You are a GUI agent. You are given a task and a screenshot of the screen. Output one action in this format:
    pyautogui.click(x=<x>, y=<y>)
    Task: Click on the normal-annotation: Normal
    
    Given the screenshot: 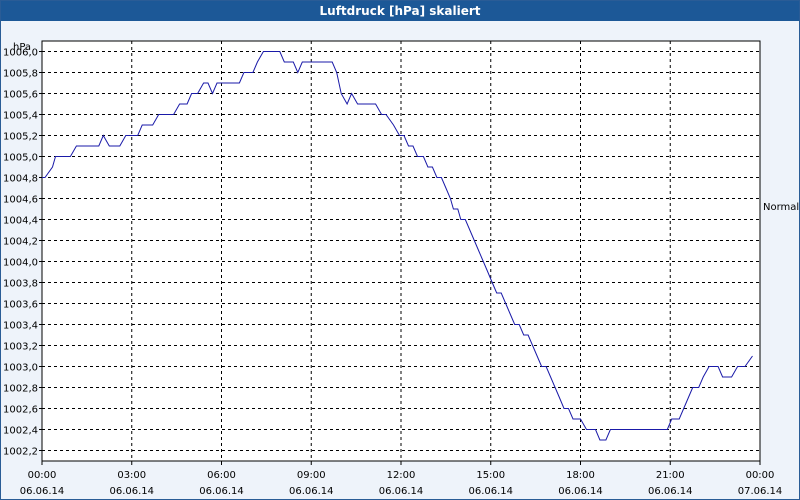 What is the action you would take?
    pyautogui.click(x=781, y=207)
    